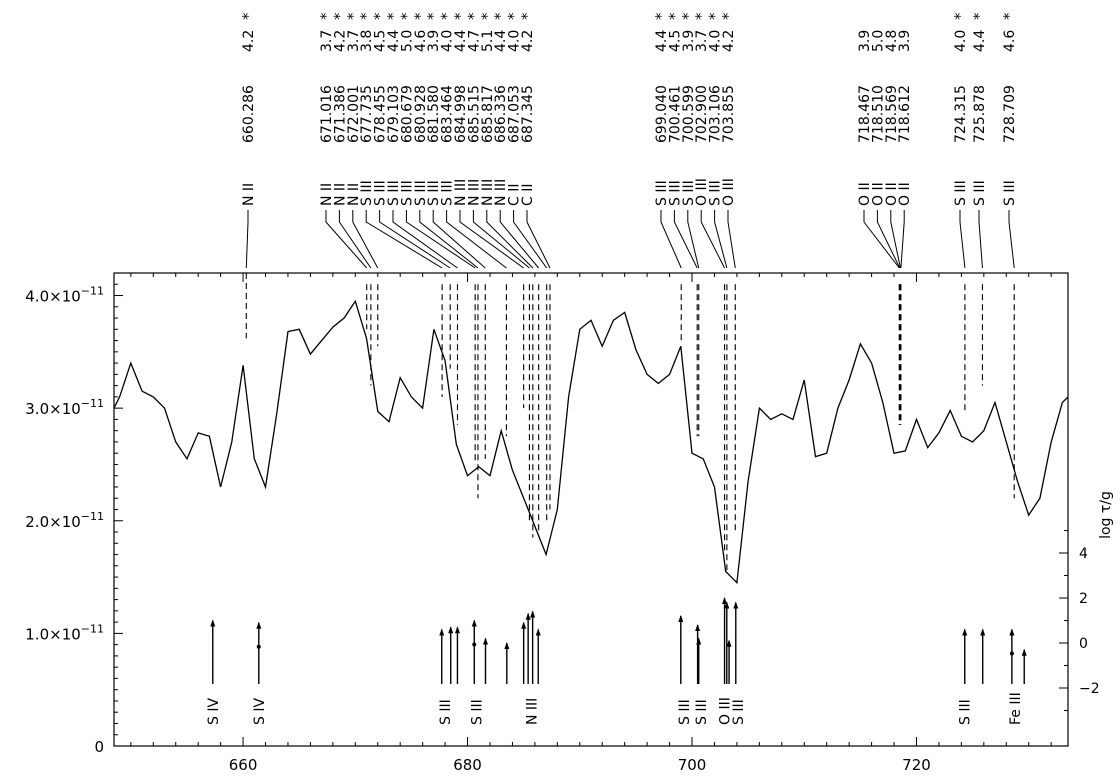 Image resolution: width=1120 pixels, height=784 pixels. I want to click on wavelength-label: 702.900, so click(702, 114).